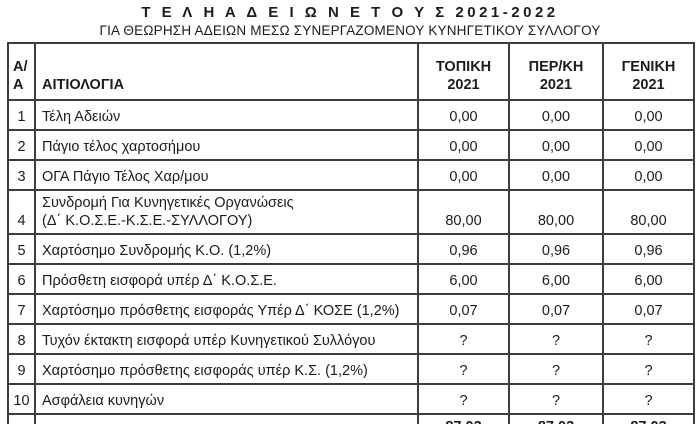  I want to click on row-number: 5, so click(21, 249).